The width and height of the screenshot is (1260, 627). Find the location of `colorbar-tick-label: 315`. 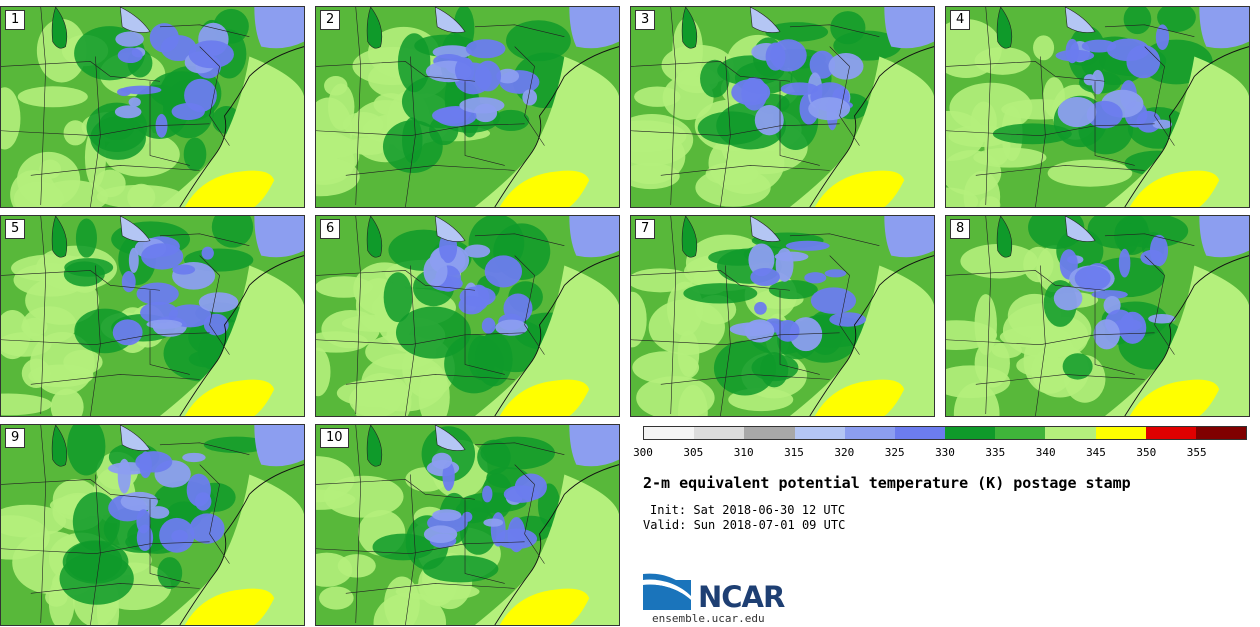

colorbar-tick-label: 315 is located at coordinates (794, 452).